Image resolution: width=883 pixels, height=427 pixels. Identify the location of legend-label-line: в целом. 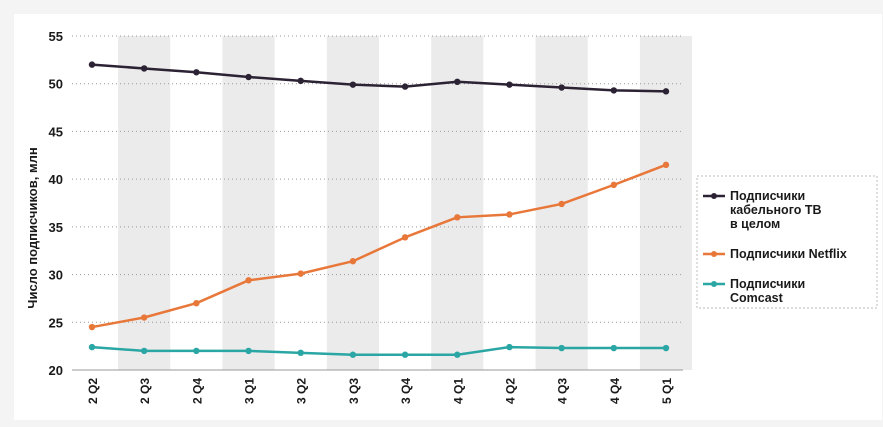
(755, 224).